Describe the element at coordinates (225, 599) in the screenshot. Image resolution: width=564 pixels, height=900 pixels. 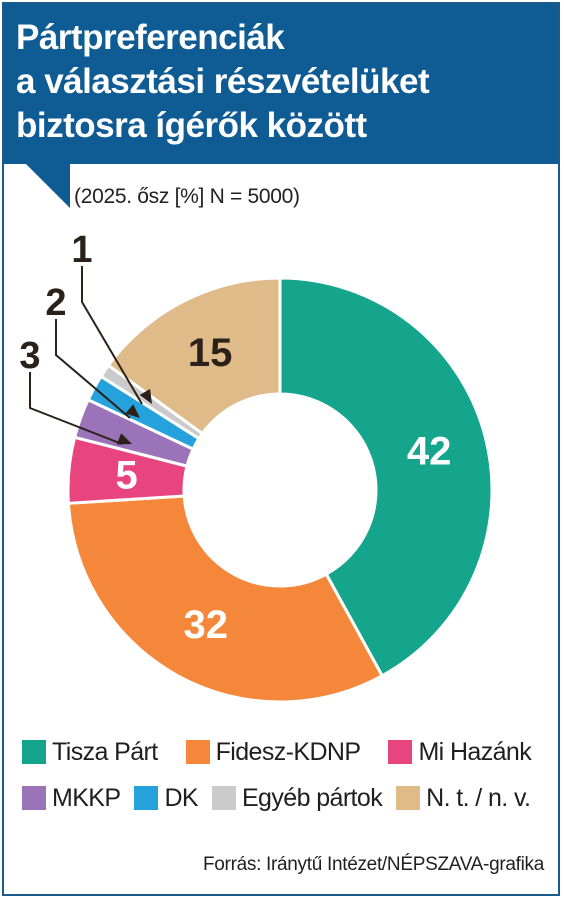
I see `slice-fidesz-kdnp` at that location.